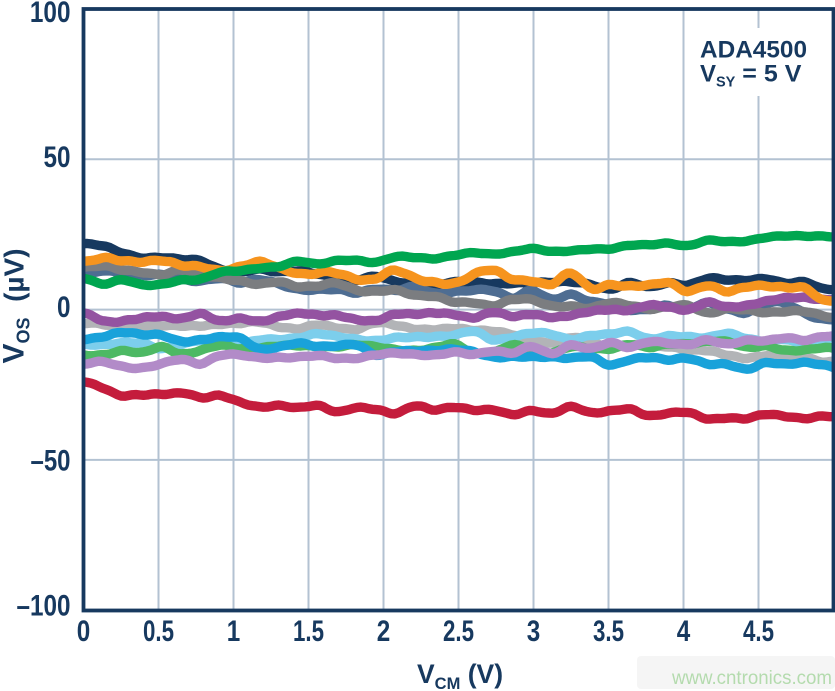 Image resolution: width=835 pixels, height=691 pixels. I want to click on svg-text: 1, so click(234, 631).